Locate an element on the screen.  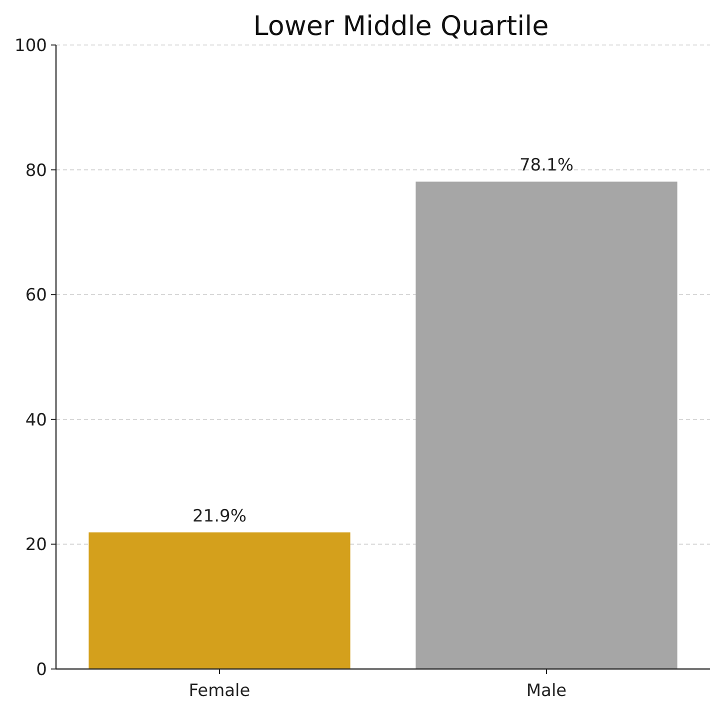
y-tick-label: 100 is located at coordinates (30, 46).